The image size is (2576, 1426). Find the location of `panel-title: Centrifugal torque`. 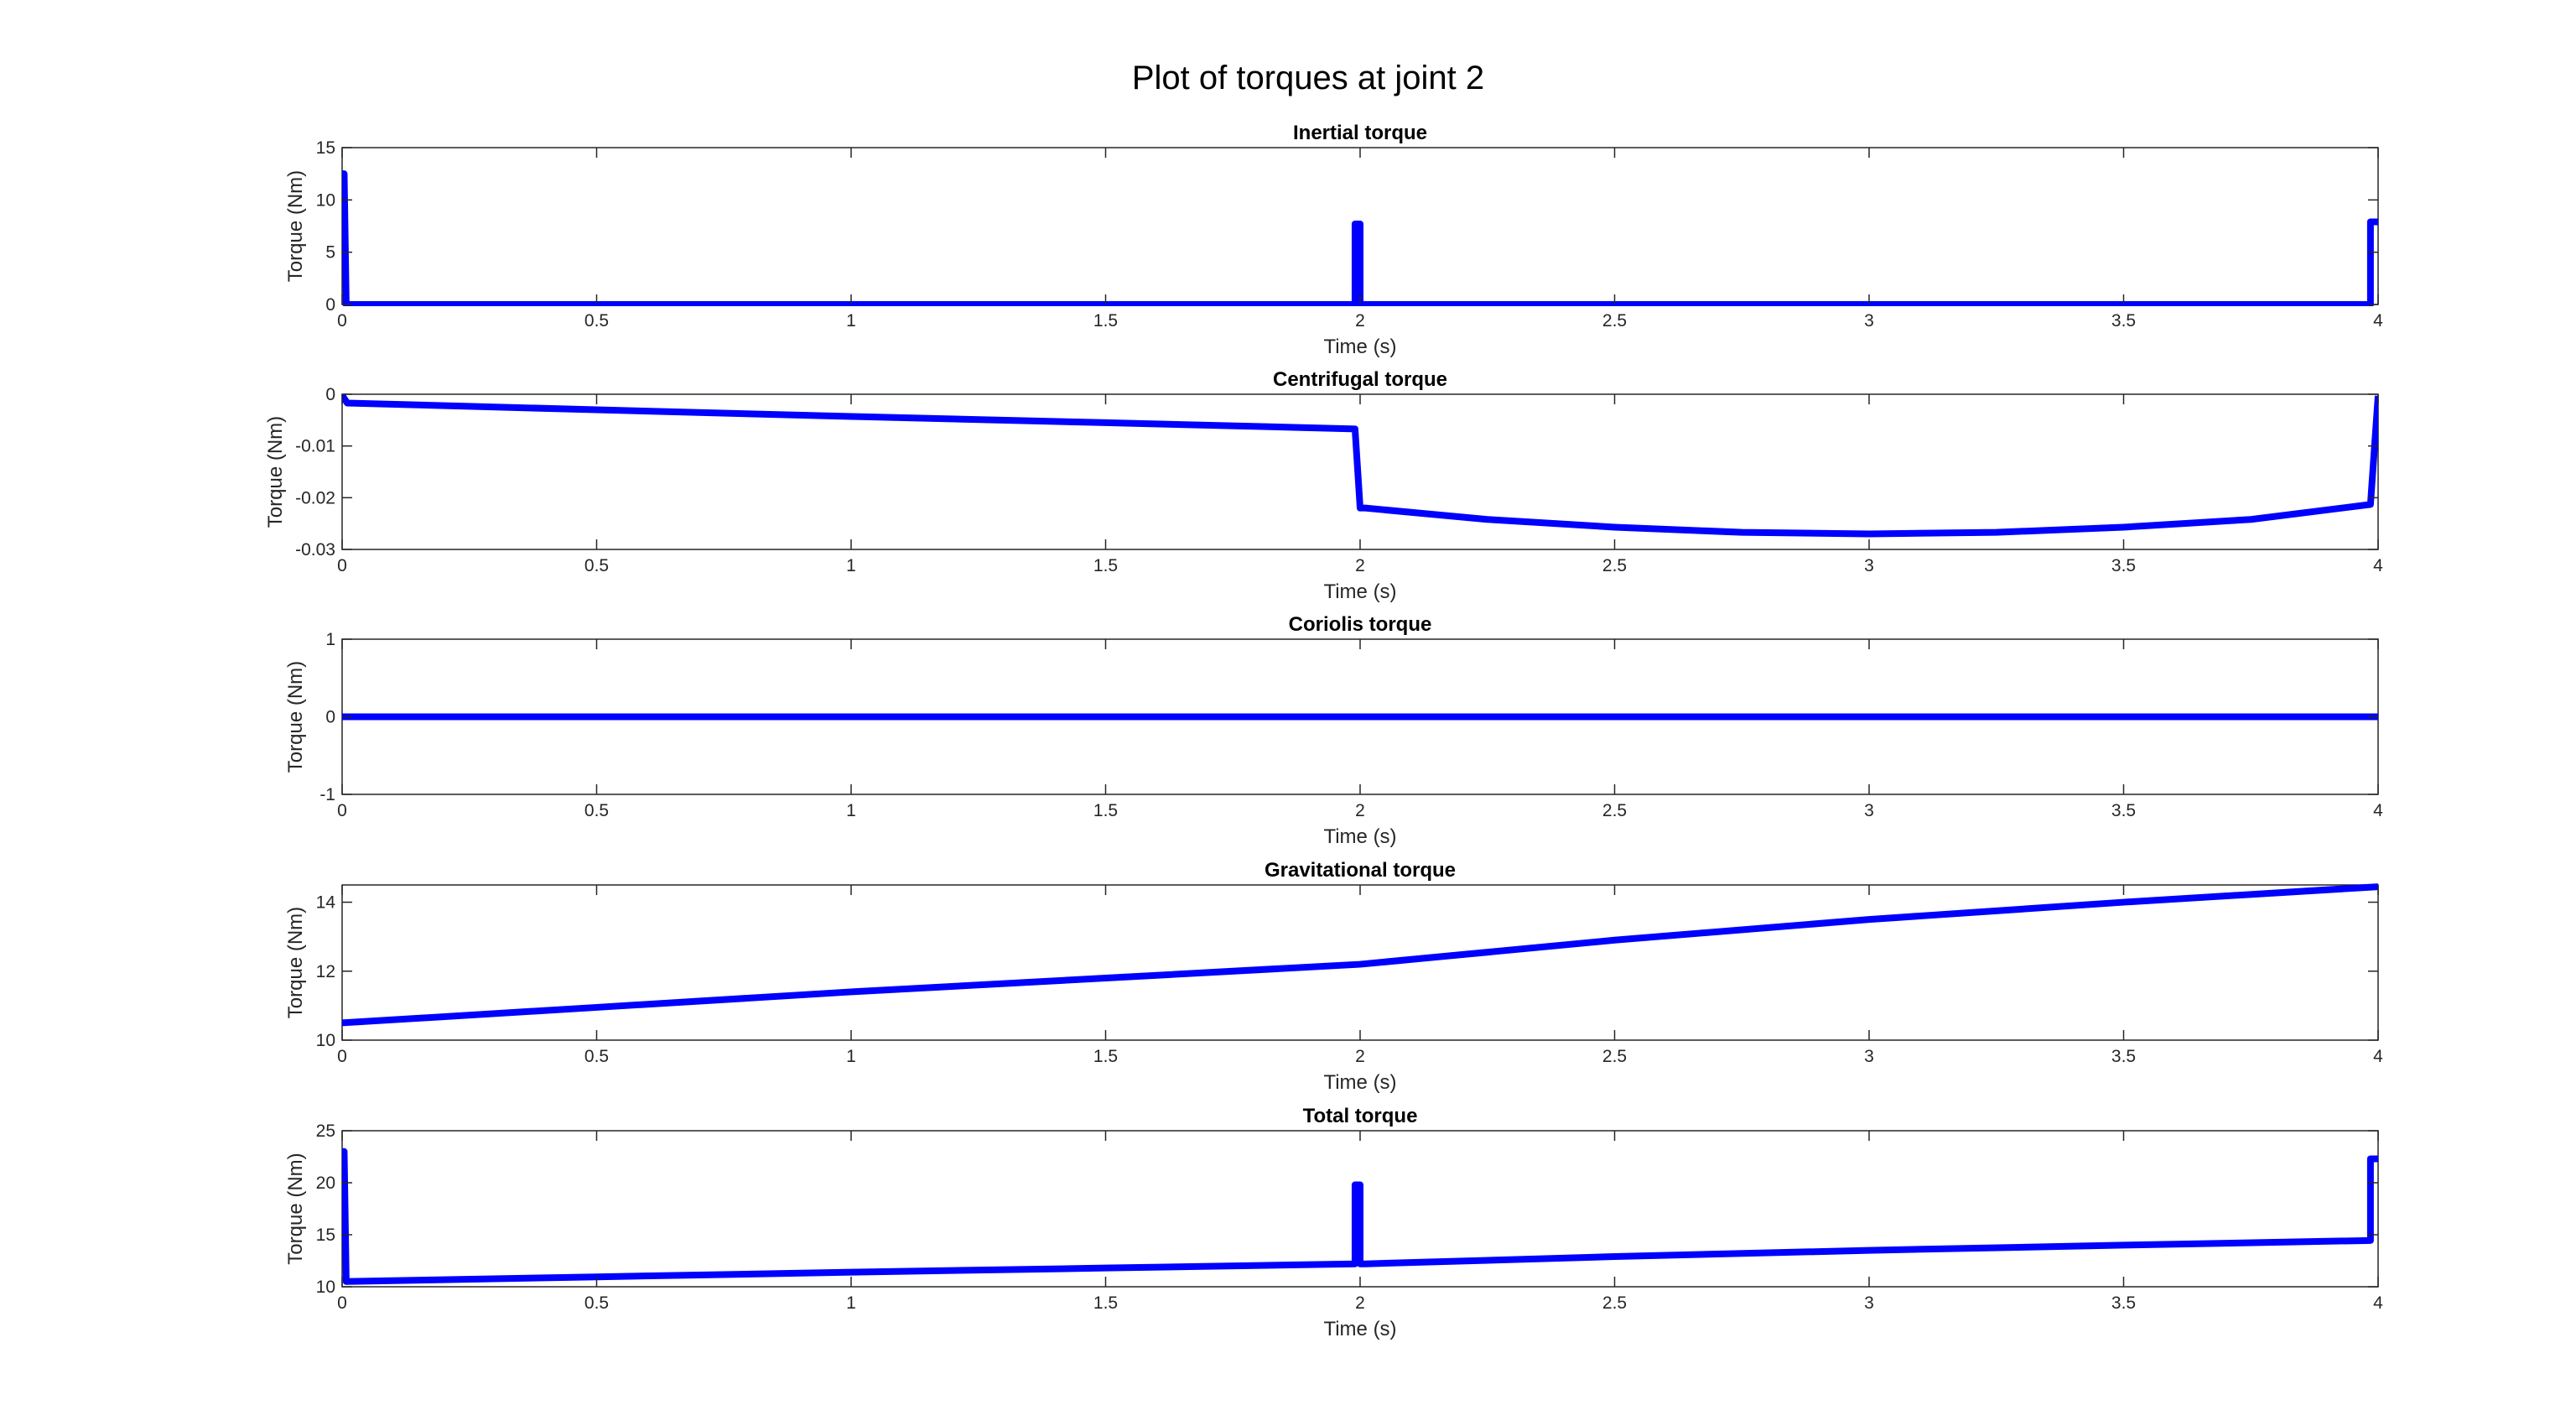

panel-title: Centrifugal torque is located at coordinates (1360, 380).